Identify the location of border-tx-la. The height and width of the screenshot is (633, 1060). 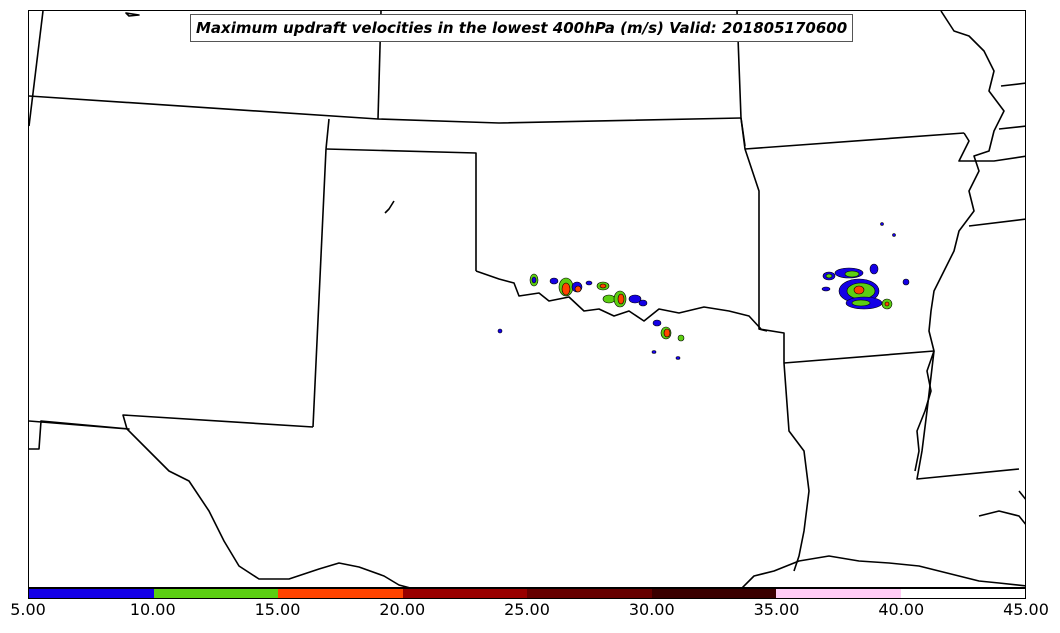
(796, 467).